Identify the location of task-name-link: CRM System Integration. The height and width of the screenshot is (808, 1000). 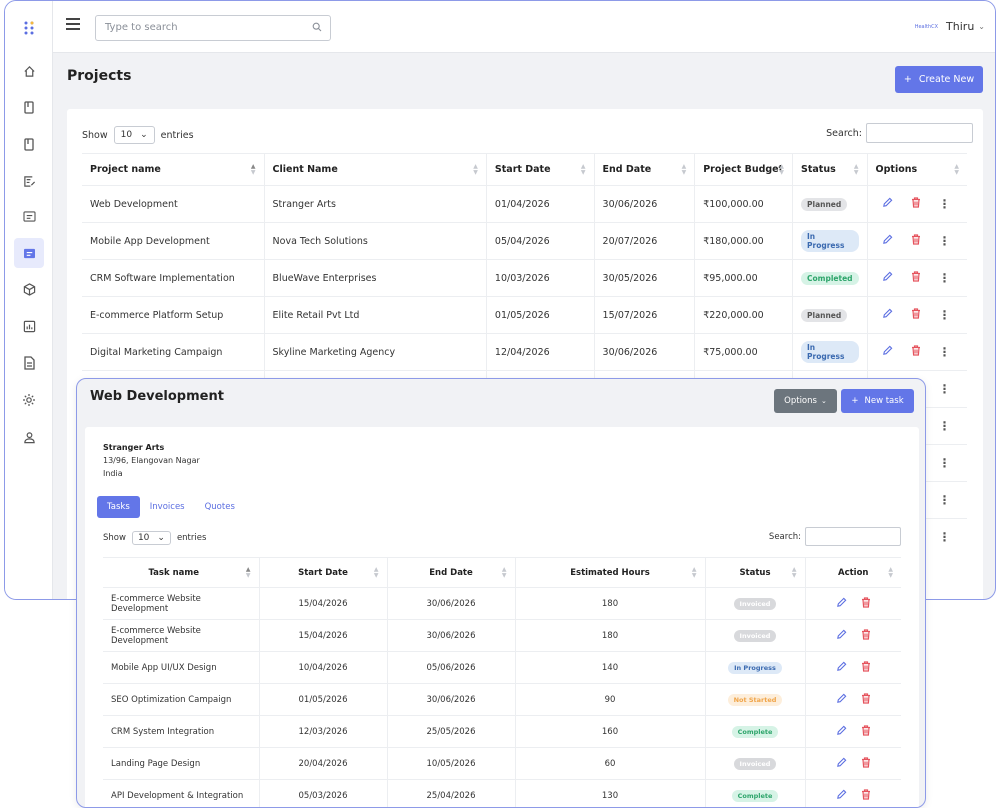
(181, 732).